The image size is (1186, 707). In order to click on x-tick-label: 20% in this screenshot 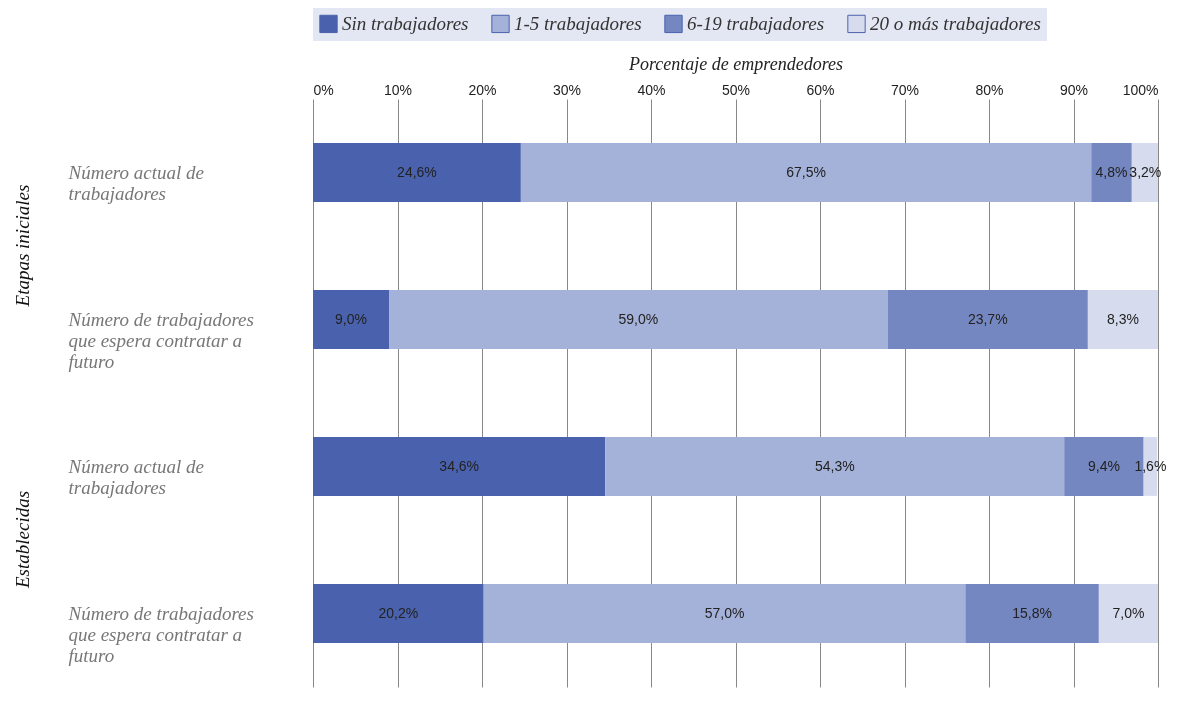, I will do `click(482, 89)`.